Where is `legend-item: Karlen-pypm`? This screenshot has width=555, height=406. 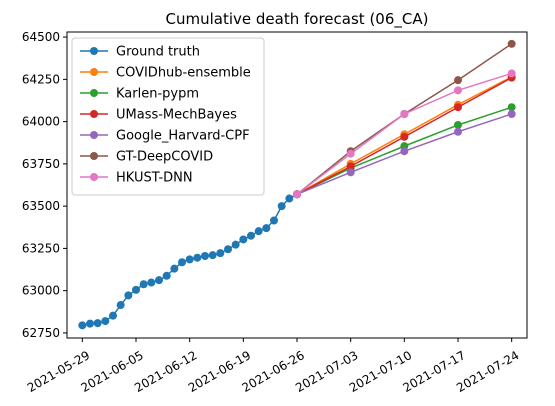
legend-item: Karlen-pypm is located at coordinates (139, 94).